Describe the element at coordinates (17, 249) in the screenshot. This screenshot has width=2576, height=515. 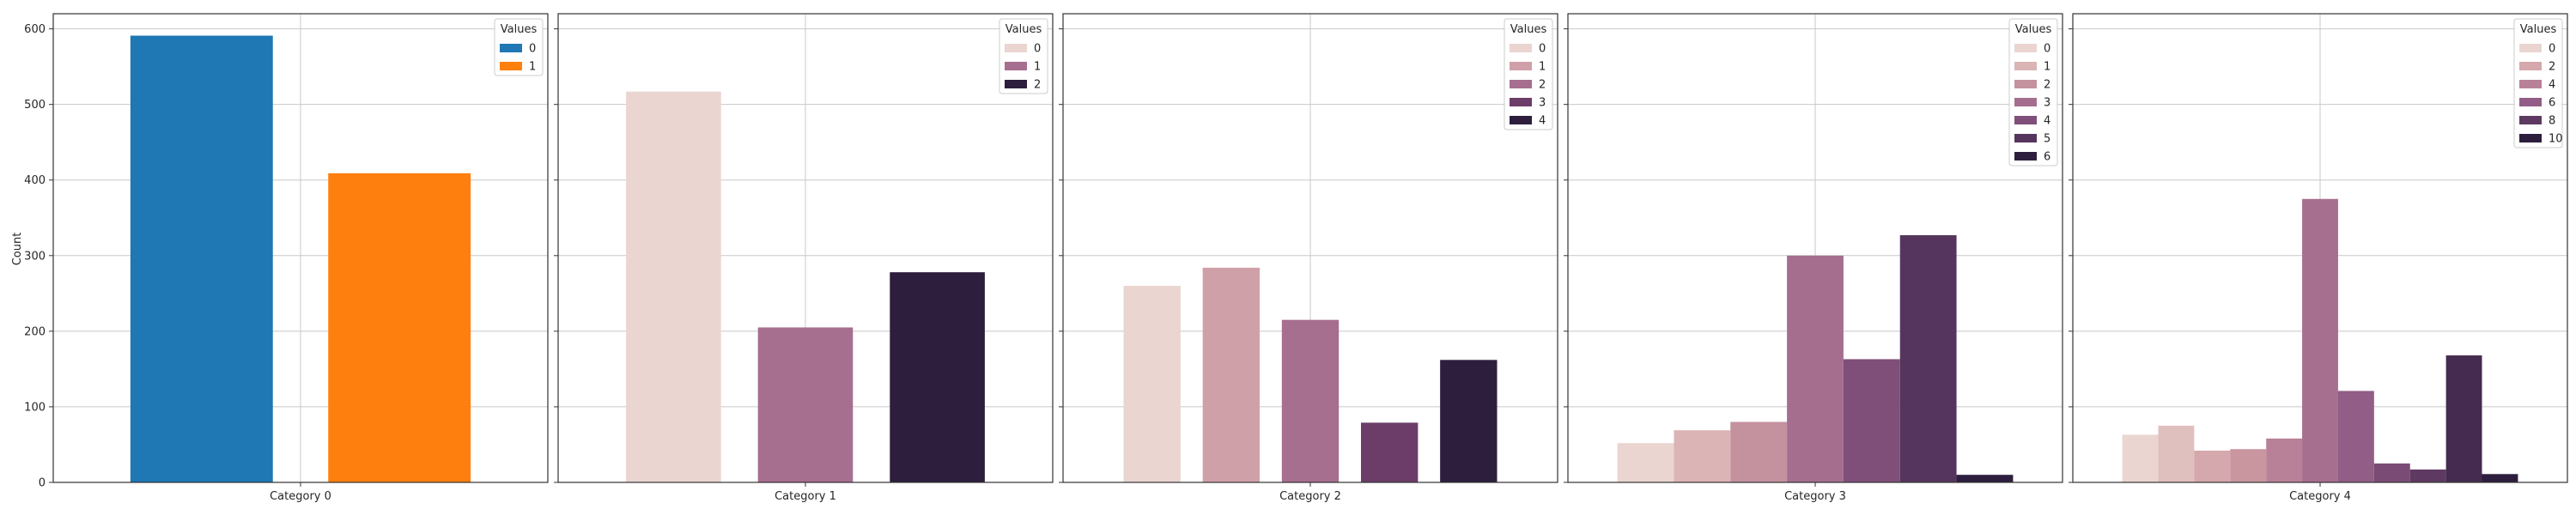
I see `y-axis-label: Count` at that location.